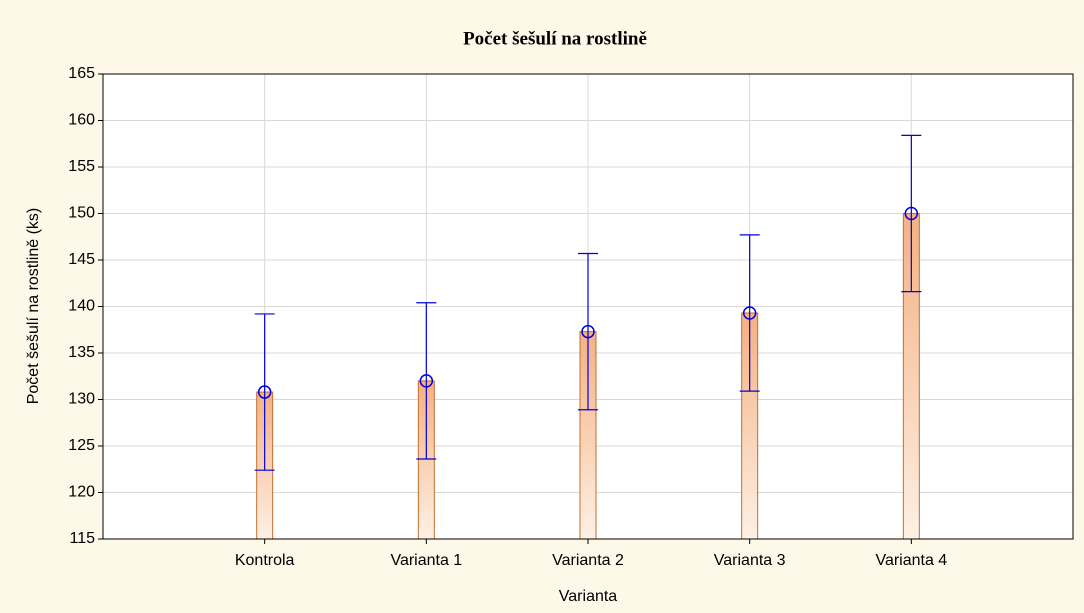 The image size is (1084, 613). I want to click on y-tick-label: 145, so click(81, 259).